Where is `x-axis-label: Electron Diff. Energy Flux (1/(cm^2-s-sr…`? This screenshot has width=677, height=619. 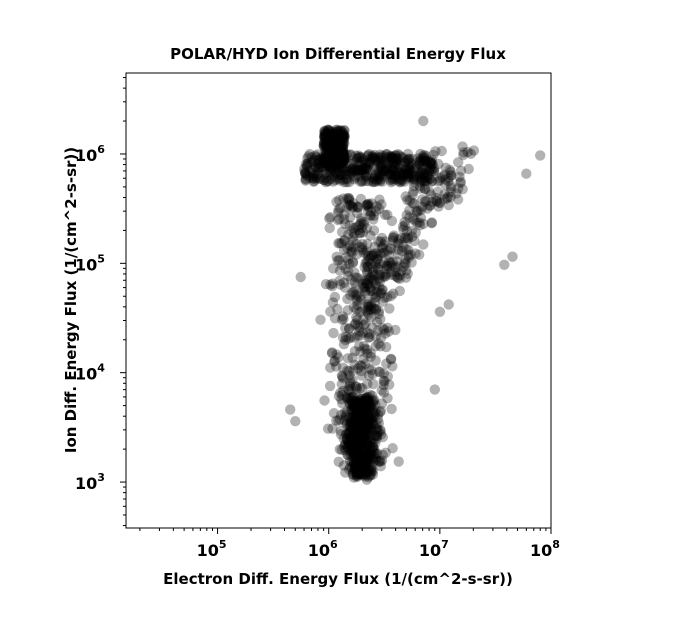
x-axis-label: Electron Diff. Energy Flux (1/(cm^2-s-sr… is located at coordinates (338, 579).